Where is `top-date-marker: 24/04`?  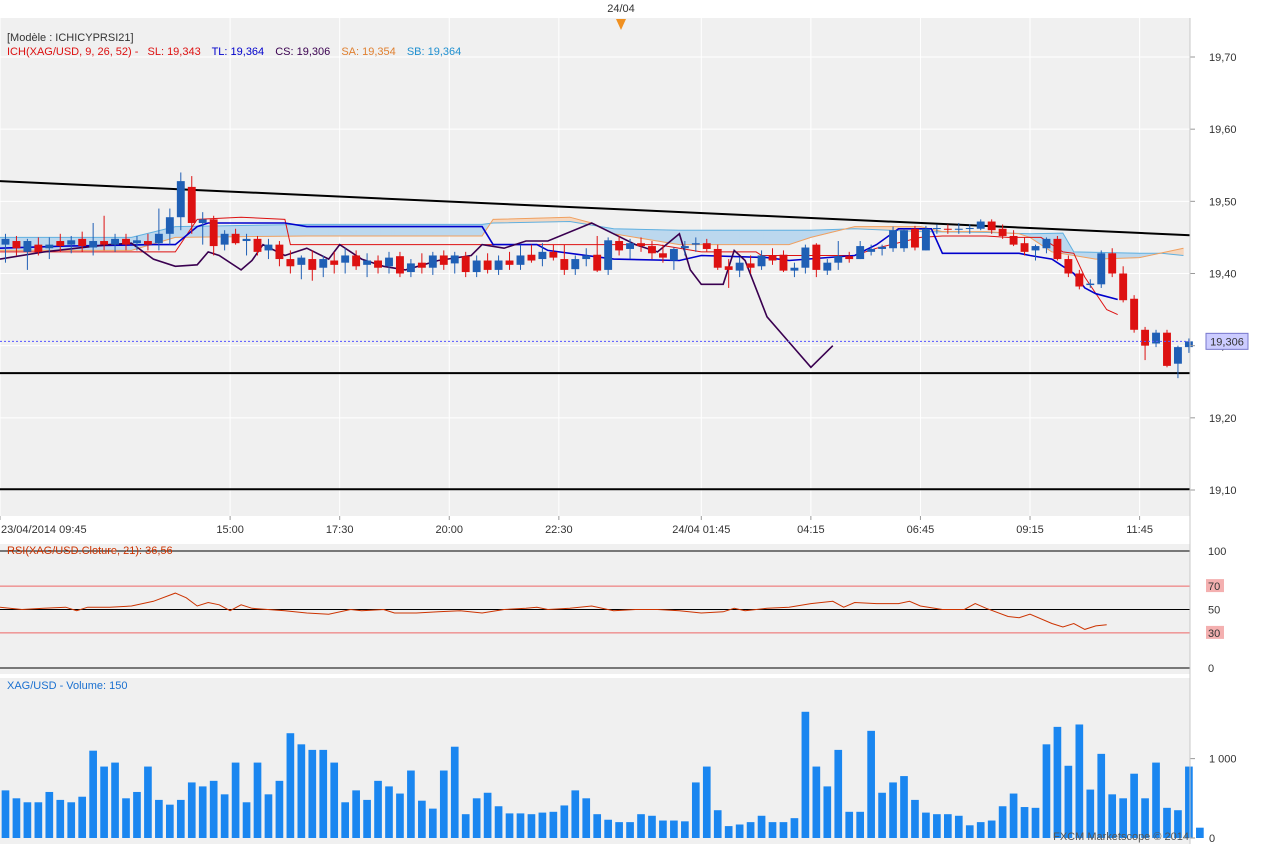
top-date-marker: 24/04 is located at coordinates (621, 16).